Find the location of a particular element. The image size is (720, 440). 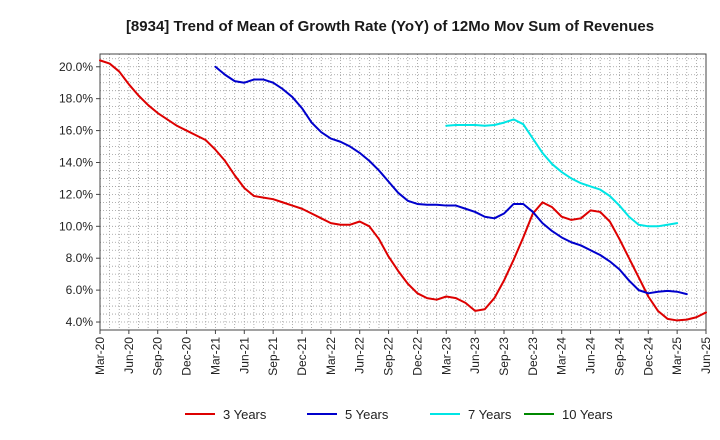

legend-item-3-years: 3 Years is located at coordinates (226, 414).